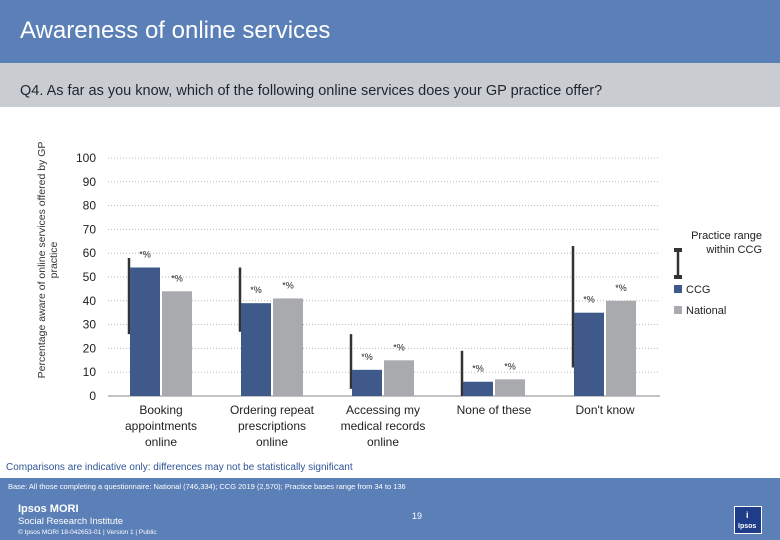  What do you see at coordinates (417, 516) in the screenshot?
I see `page-number: 19` at bounding box center [417, 516].